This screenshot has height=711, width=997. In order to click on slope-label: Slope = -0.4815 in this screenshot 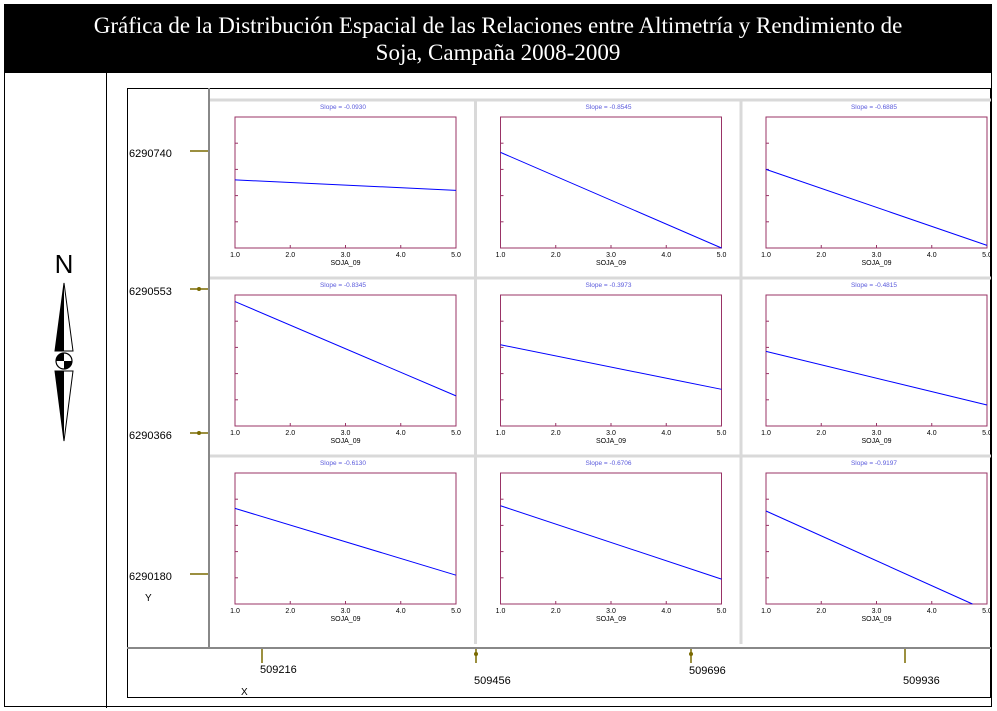, I will do `click(874, 285)`.